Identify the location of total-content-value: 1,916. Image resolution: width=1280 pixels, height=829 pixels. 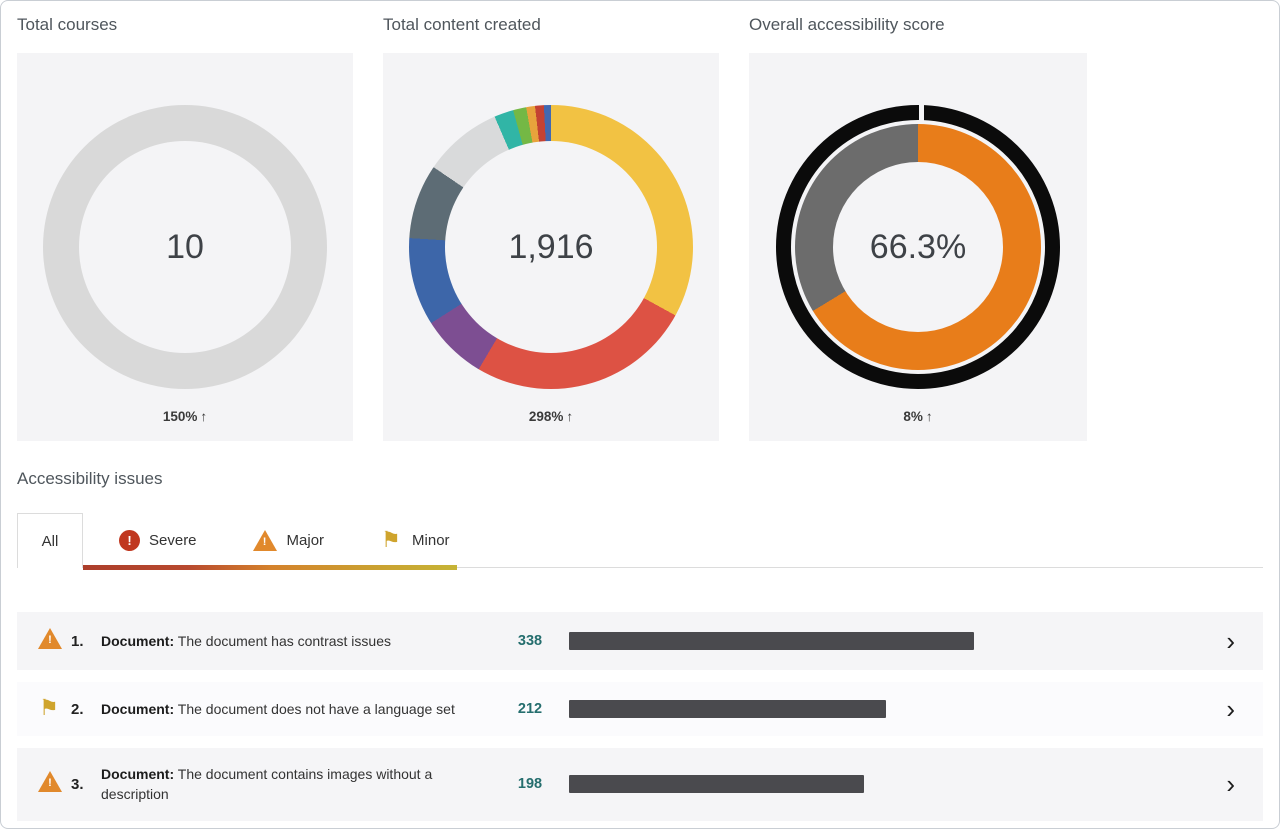
(551, 246).